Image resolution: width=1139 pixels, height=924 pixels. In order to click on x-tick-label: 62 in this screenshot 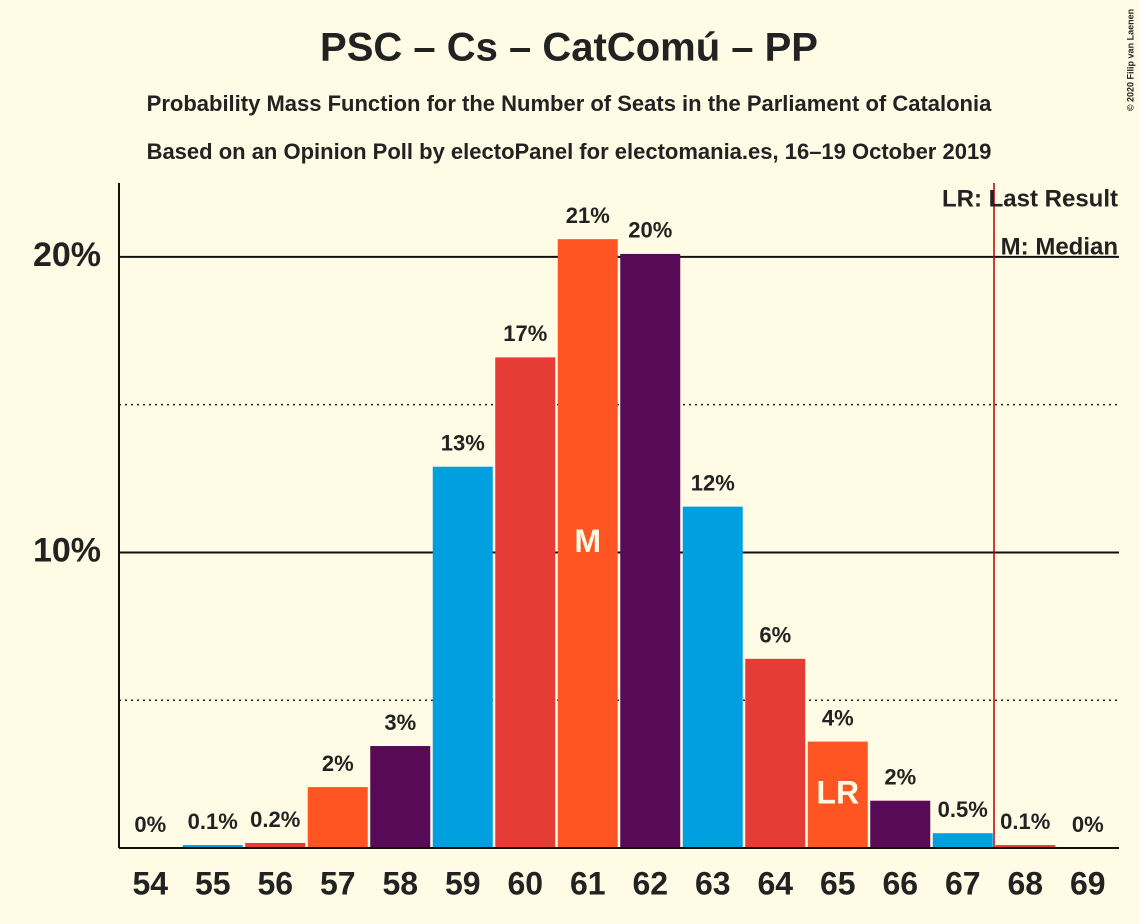, I will do `click(650, 883)`.